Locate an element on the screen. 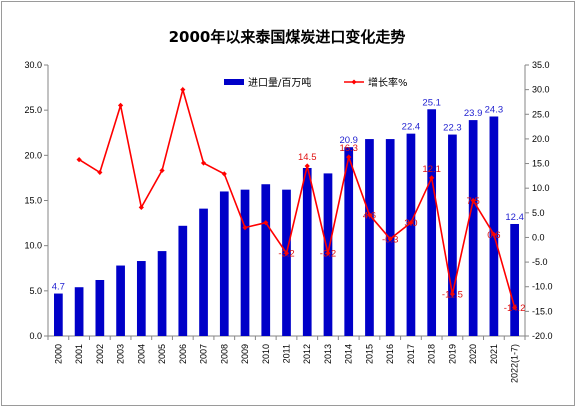 This screenshot has height=408, width=577. left-tick-label: 10.0 is located at coordinates (33, 246).